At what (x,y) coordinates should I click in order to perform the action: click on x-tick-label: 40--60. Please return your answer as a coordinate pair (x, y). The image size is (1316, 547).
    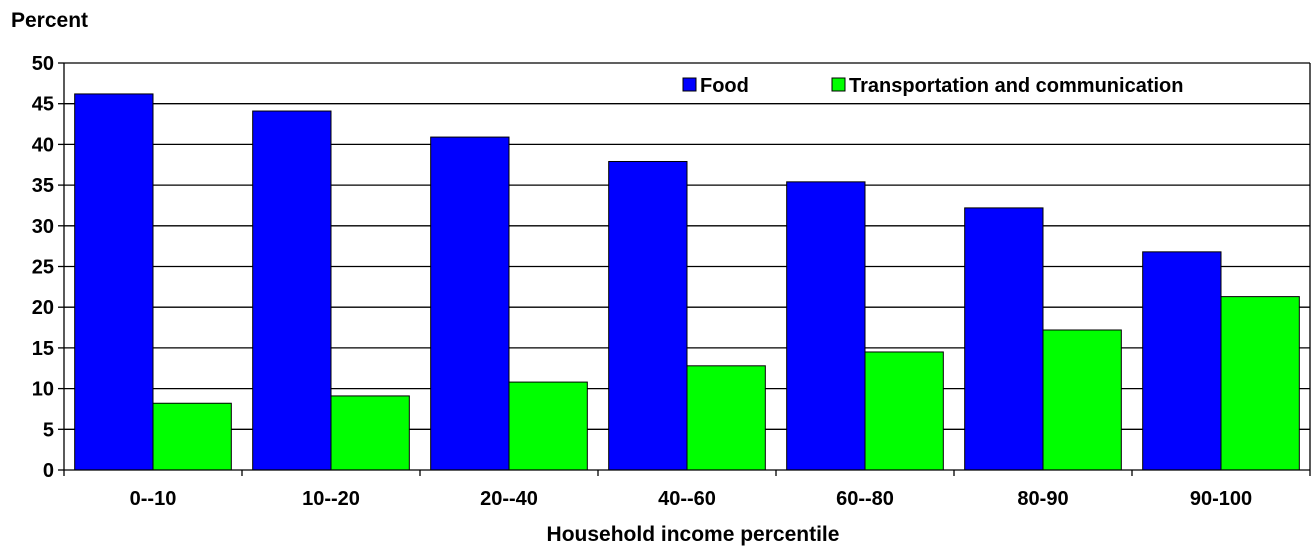
    Looking at the image, I should click on (687, 499).